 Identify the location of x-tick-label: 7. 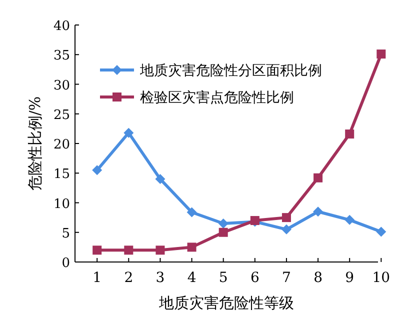
(286, 278).